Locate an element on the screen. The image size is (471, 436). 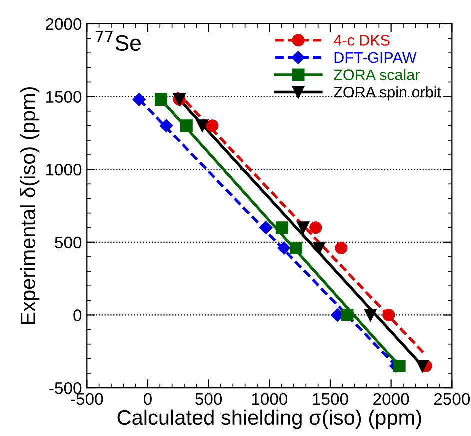
y-tick-label: -500 is located at coordinates (66, 388).